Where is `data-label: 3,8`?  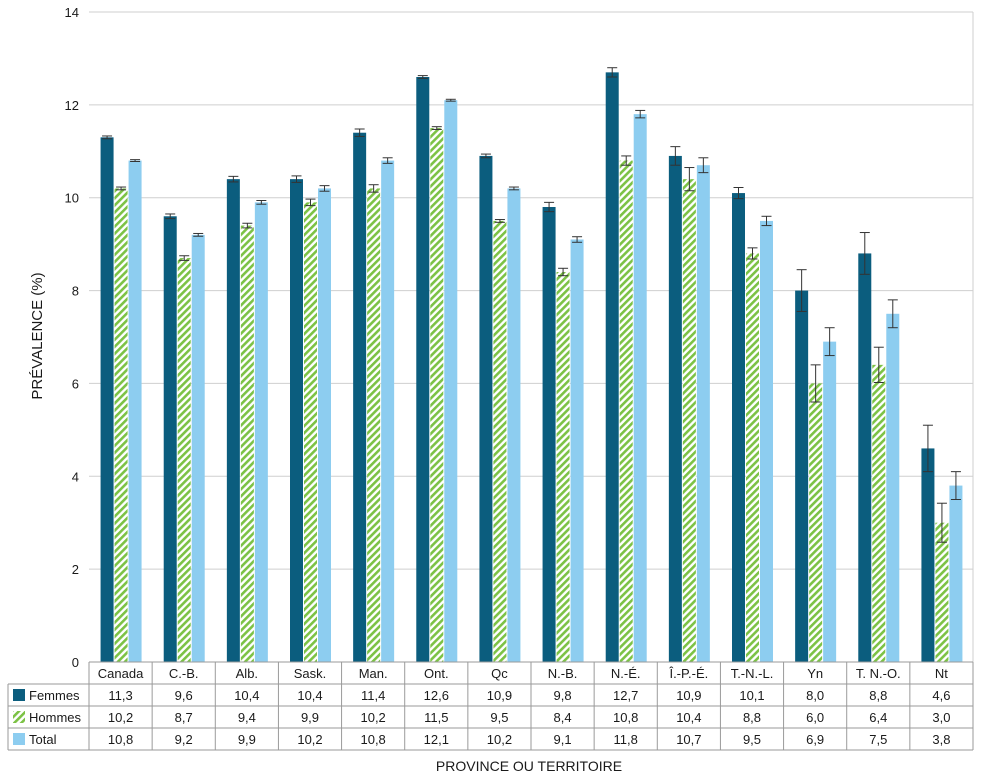
data-label: 3,8 is located at coordinates (941, 739).